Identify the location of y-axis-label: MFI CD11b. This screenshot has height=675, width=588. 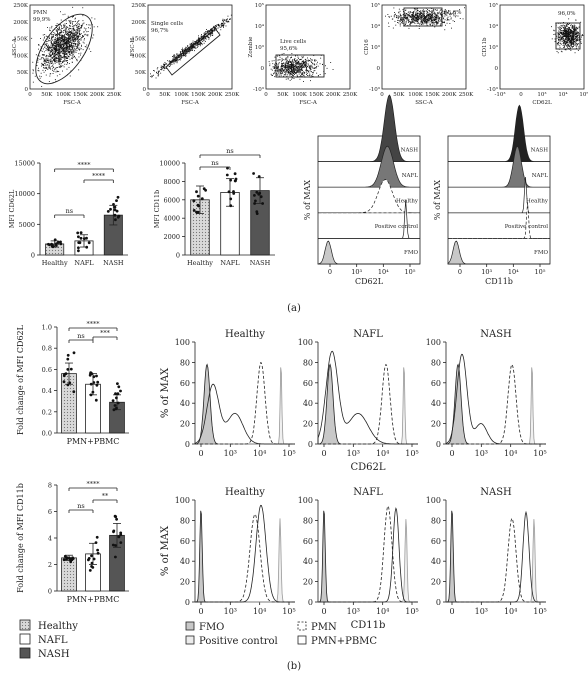
(157, 209).